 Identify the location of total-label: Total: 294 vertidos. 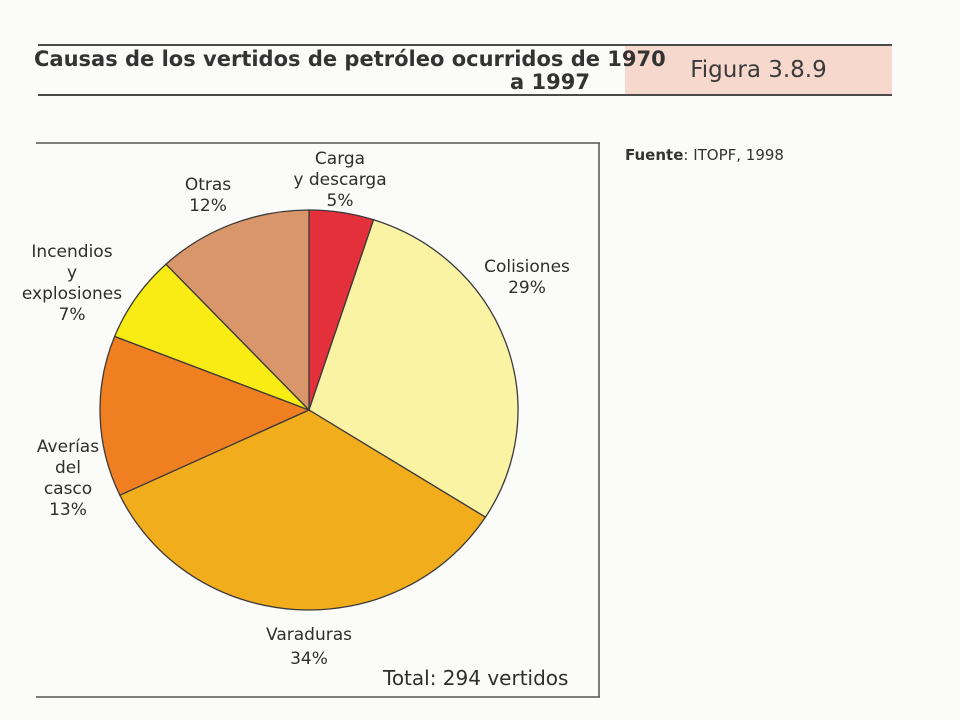
(476, 678).